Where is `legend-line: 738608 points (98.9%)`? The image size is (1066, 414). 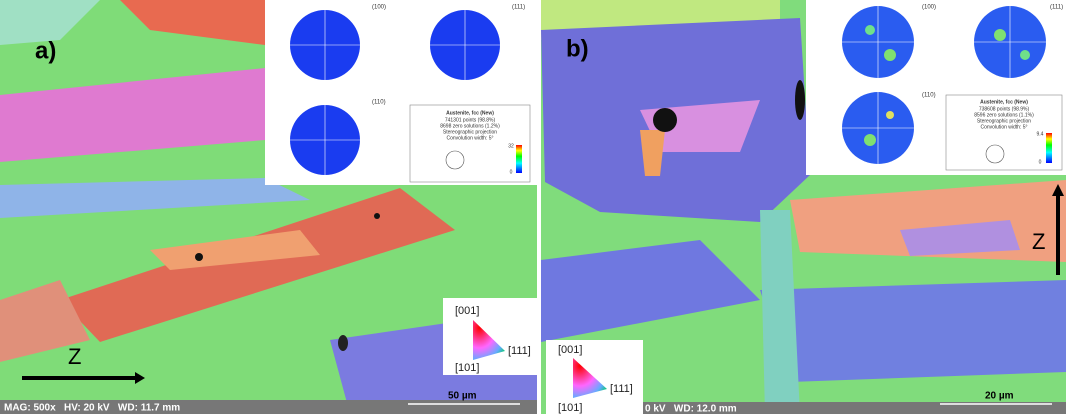 legend-line: 738608 points (98.9%) is located at coordinates (1004, 109).